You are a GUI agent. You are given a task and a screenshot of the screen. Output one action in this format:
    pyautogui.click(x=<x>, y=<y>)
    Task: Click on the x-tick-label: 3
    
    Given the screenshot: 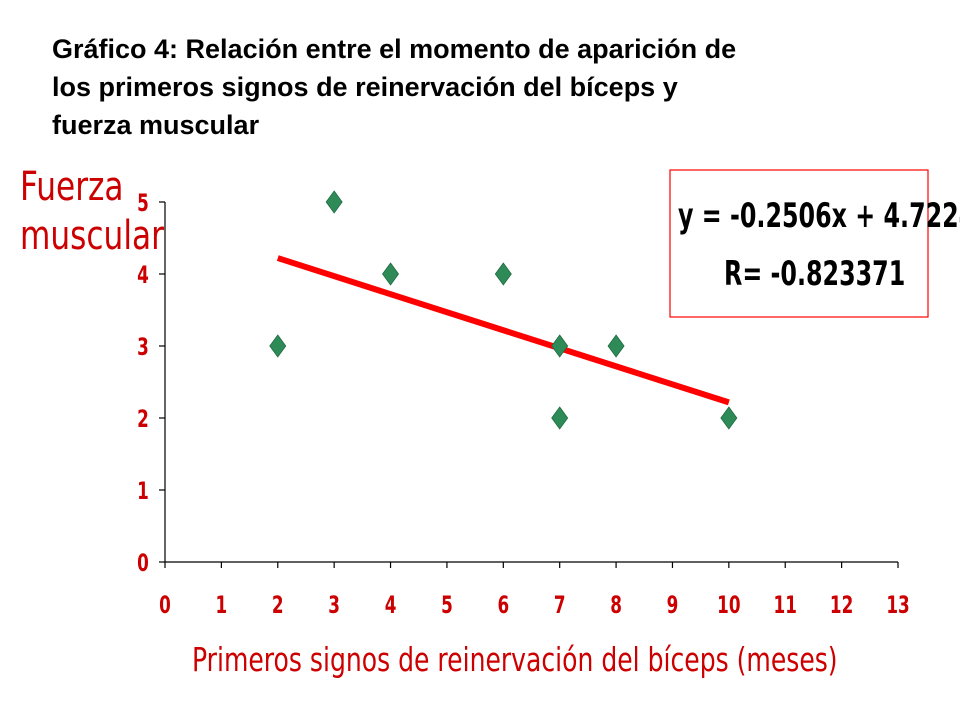 What is the action you would take?
    pyautogui.click(x=334, y=605)
    